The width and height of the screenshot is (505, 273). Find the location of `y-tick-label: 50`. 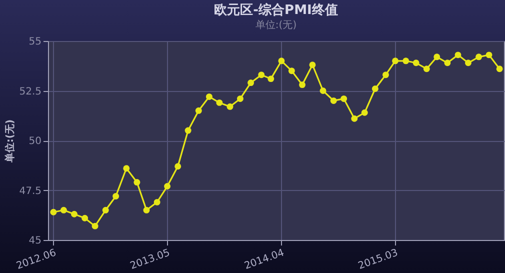

y-tick-label: 50 is located at coordinates (35, 141).